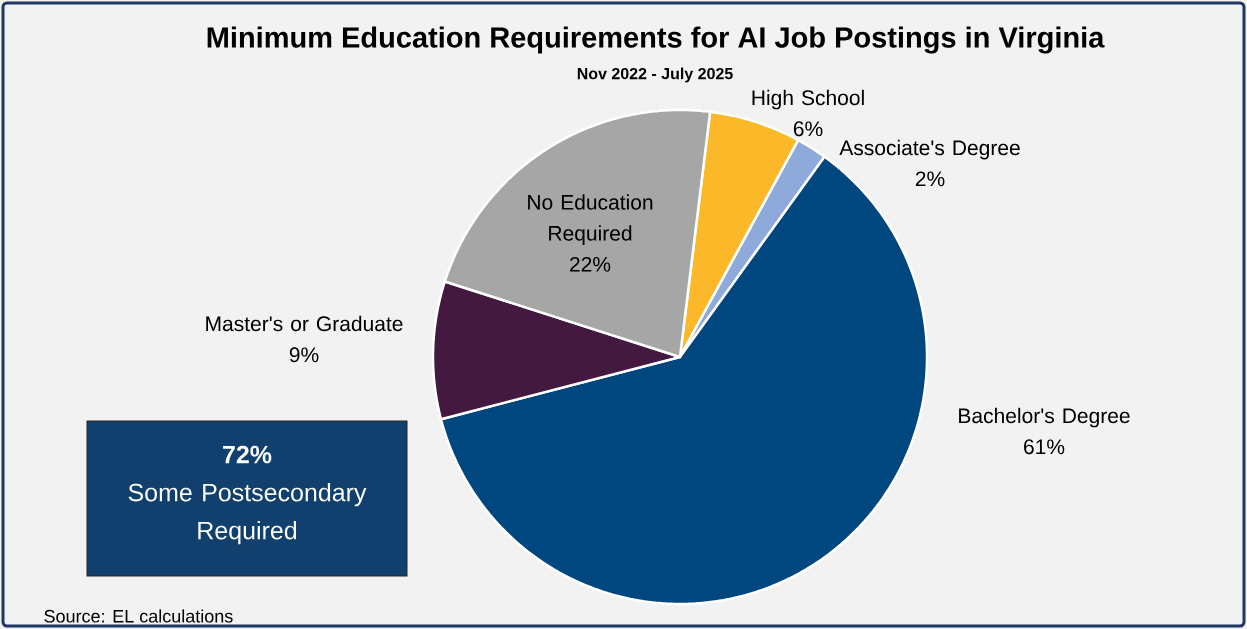 The image size is (1247, 629). Describe the element at coordinates (808, 129) in the screenshot. I see `data-label: 6%` at that location.